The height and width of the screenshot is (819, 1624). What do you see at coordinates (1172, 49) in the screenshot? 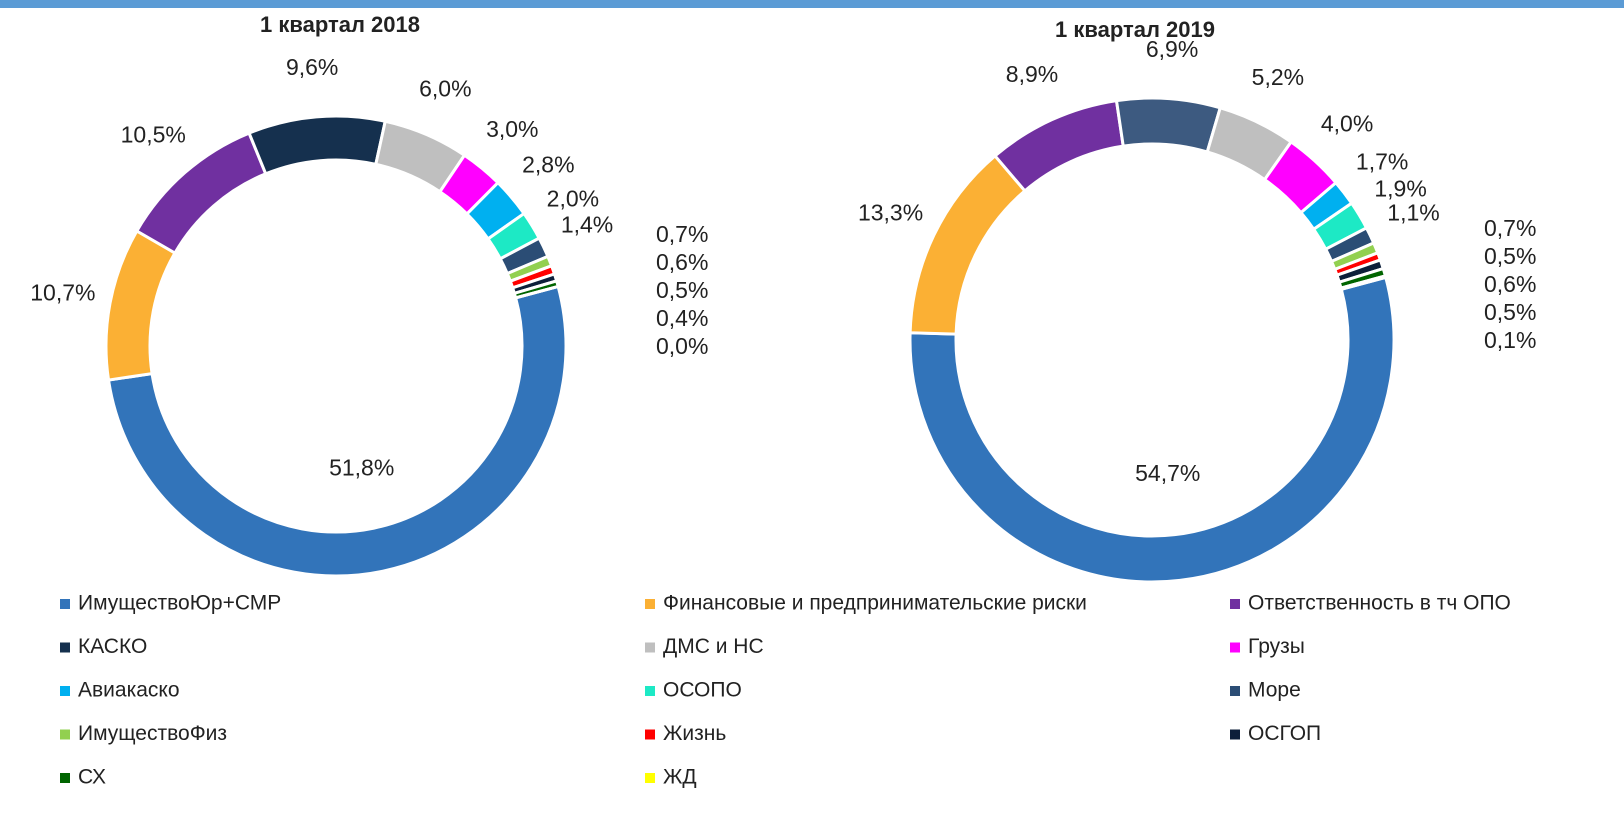
I see `data-label: 6,9%` at bounding box center [1172, 49].